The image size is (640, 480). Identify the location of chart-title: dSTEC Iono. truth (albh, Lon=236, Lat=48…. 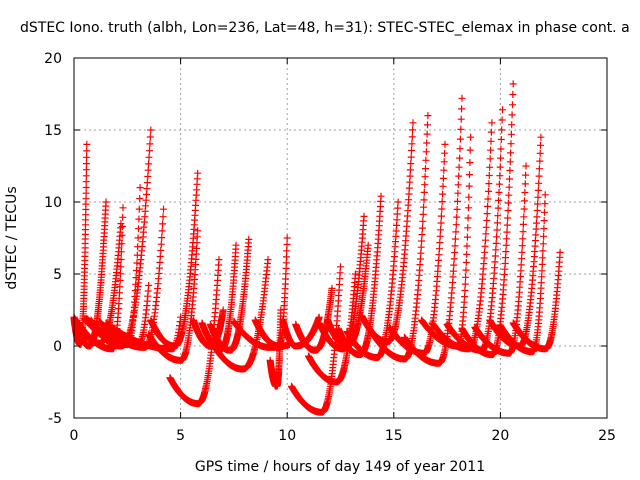
(325, 28).